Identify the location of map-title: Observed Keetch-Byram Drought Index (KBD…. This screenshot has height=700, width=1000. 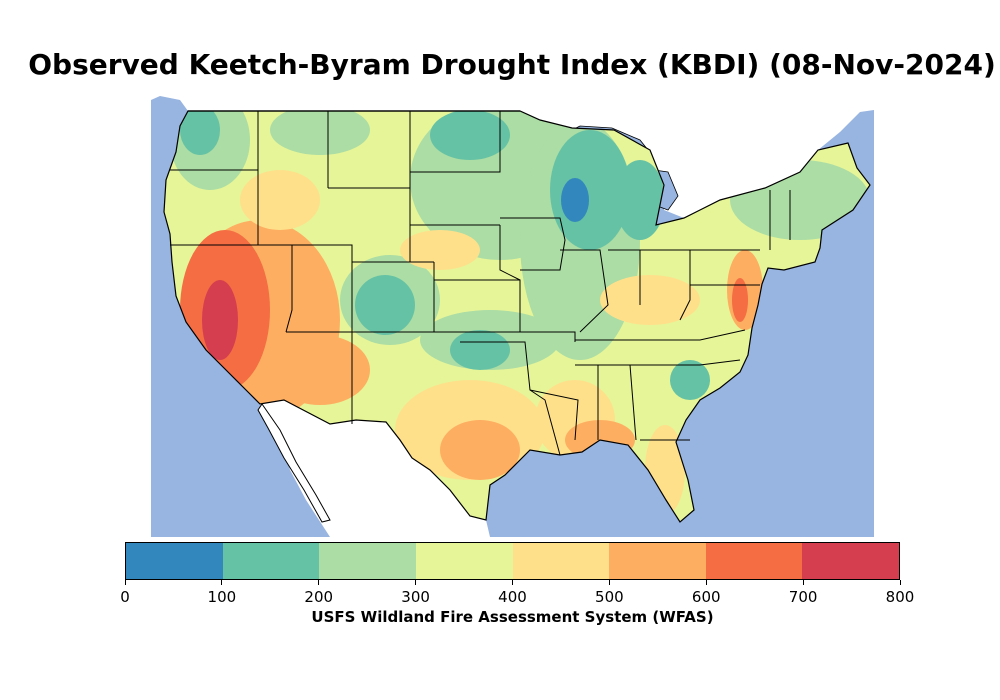
(512, 64).